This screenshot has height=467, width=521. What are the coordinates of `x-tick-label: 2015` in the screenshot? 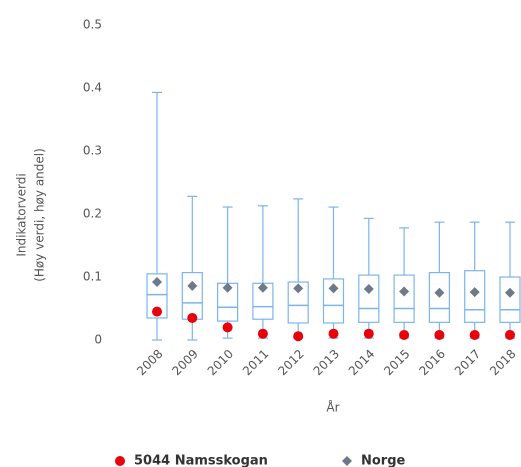 It's located at (396, 362).